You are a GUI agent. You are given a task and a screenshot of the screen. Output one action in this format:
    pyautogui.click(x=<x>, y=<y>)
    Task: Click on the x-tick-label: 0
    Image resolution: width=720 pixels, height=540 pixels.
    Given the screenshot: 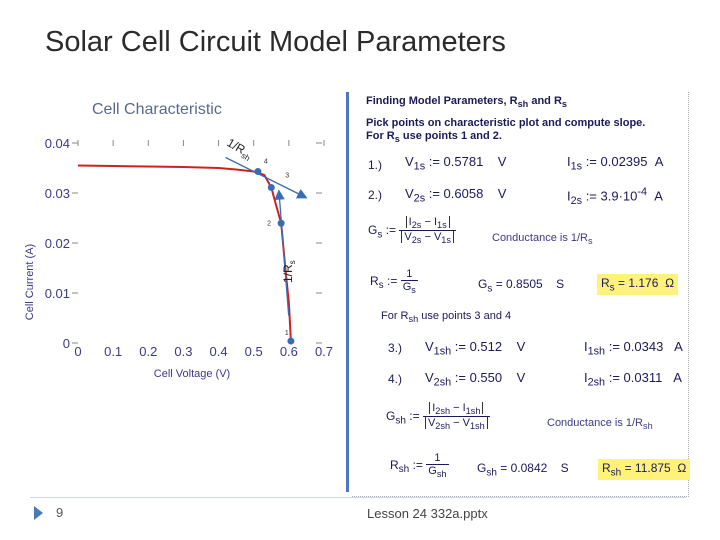 What is the action you would take?
    pyautogui.click(x=77, y=351)
    